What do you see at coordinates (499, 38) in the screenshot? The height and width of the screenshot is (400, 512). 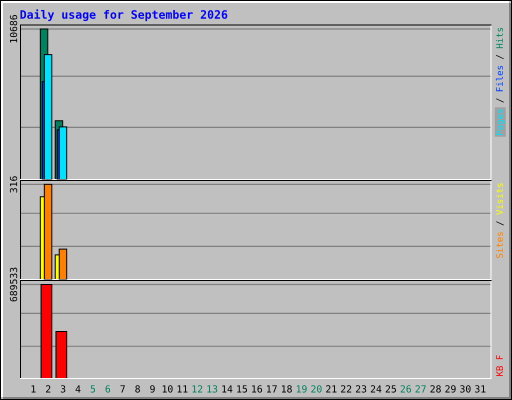 I see `text: Hits` at bounding box center [499, 38].